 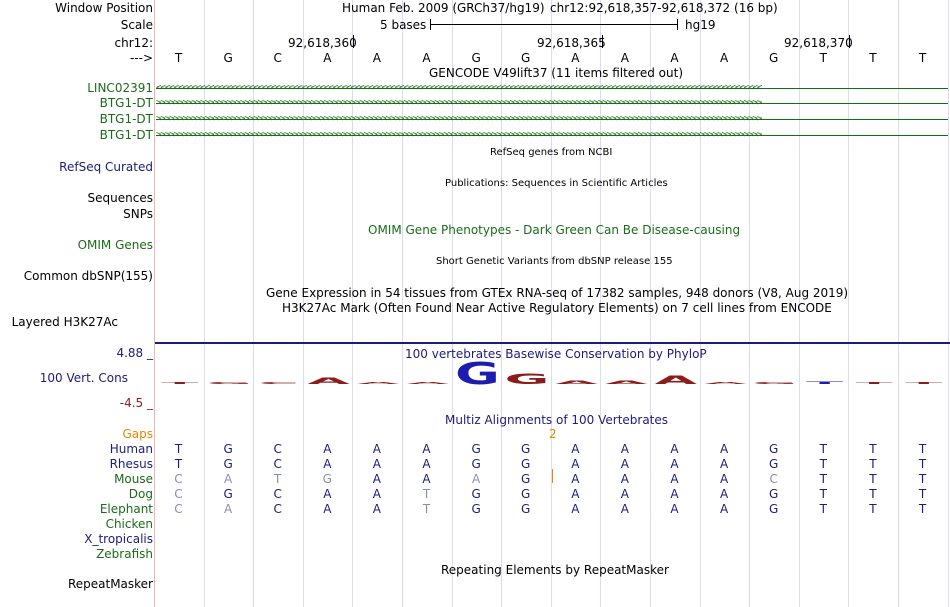 What do you see at coordinates (327, 464) in the screenshot?
I see `rhesus-base-4: A` at bounding box center [327, 464].